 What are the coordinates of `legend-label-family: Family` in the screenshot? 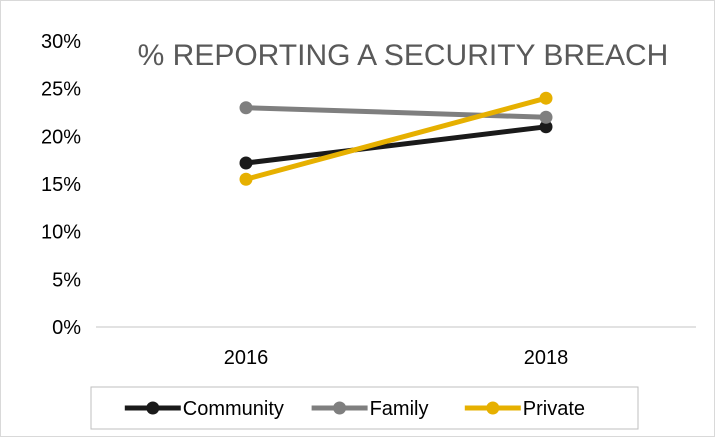 It's located at (399, 409).